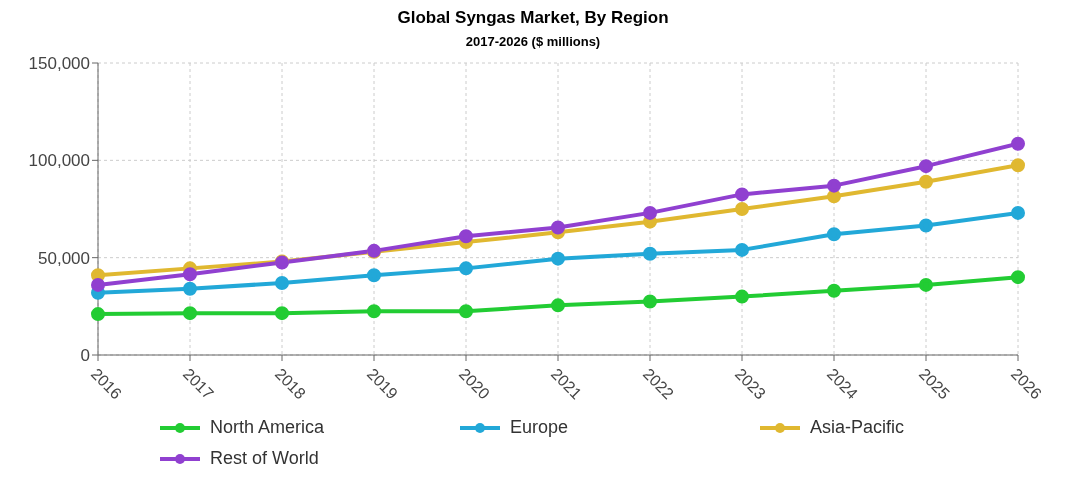 The width and height of the screenshot is (1074, 491). Describe the element at coordinates (59, 161) in the screenshot. I see `y-tick-label: 100,000` at that location.